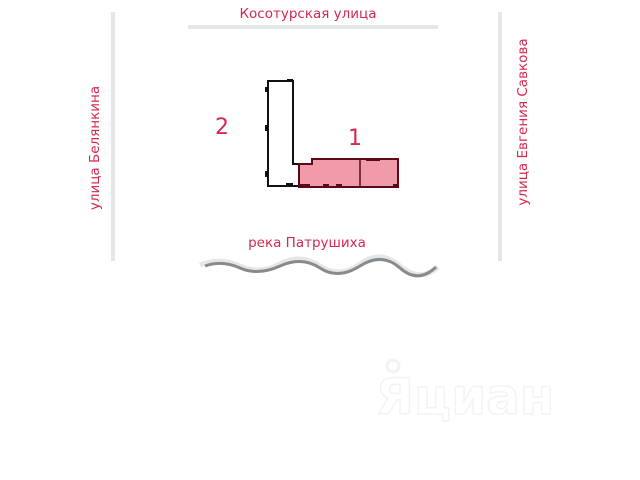  Describe the element at coordinates (307, 14) in the screenshot. I see `street-label-top: Косотурская улица` at that location.